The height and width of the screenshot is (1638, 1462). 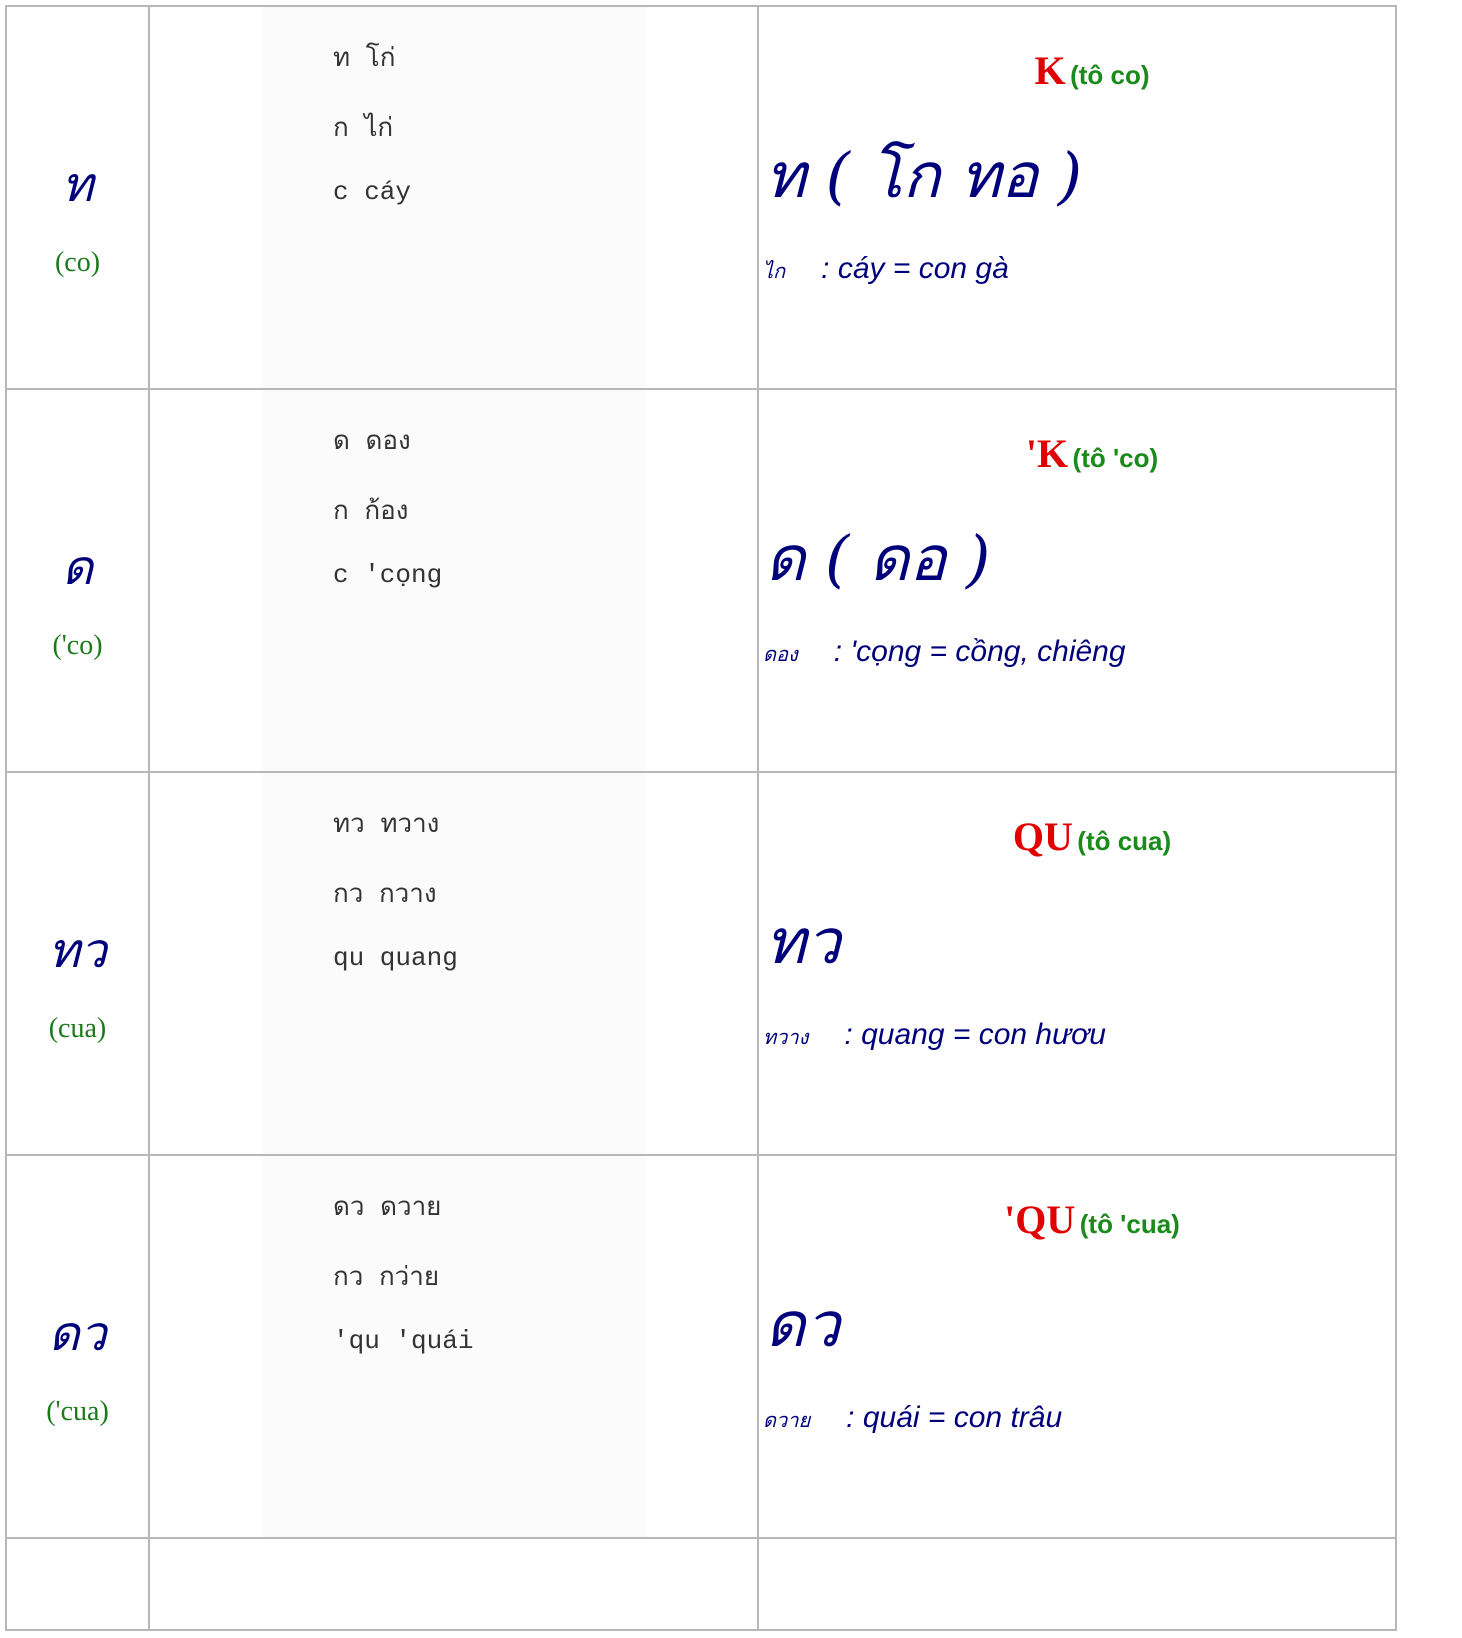 What do you see at coordinates (1110, 75) in the screenshot?
I see `heading-note: (tô co)` at bounding box center [1110, 75].